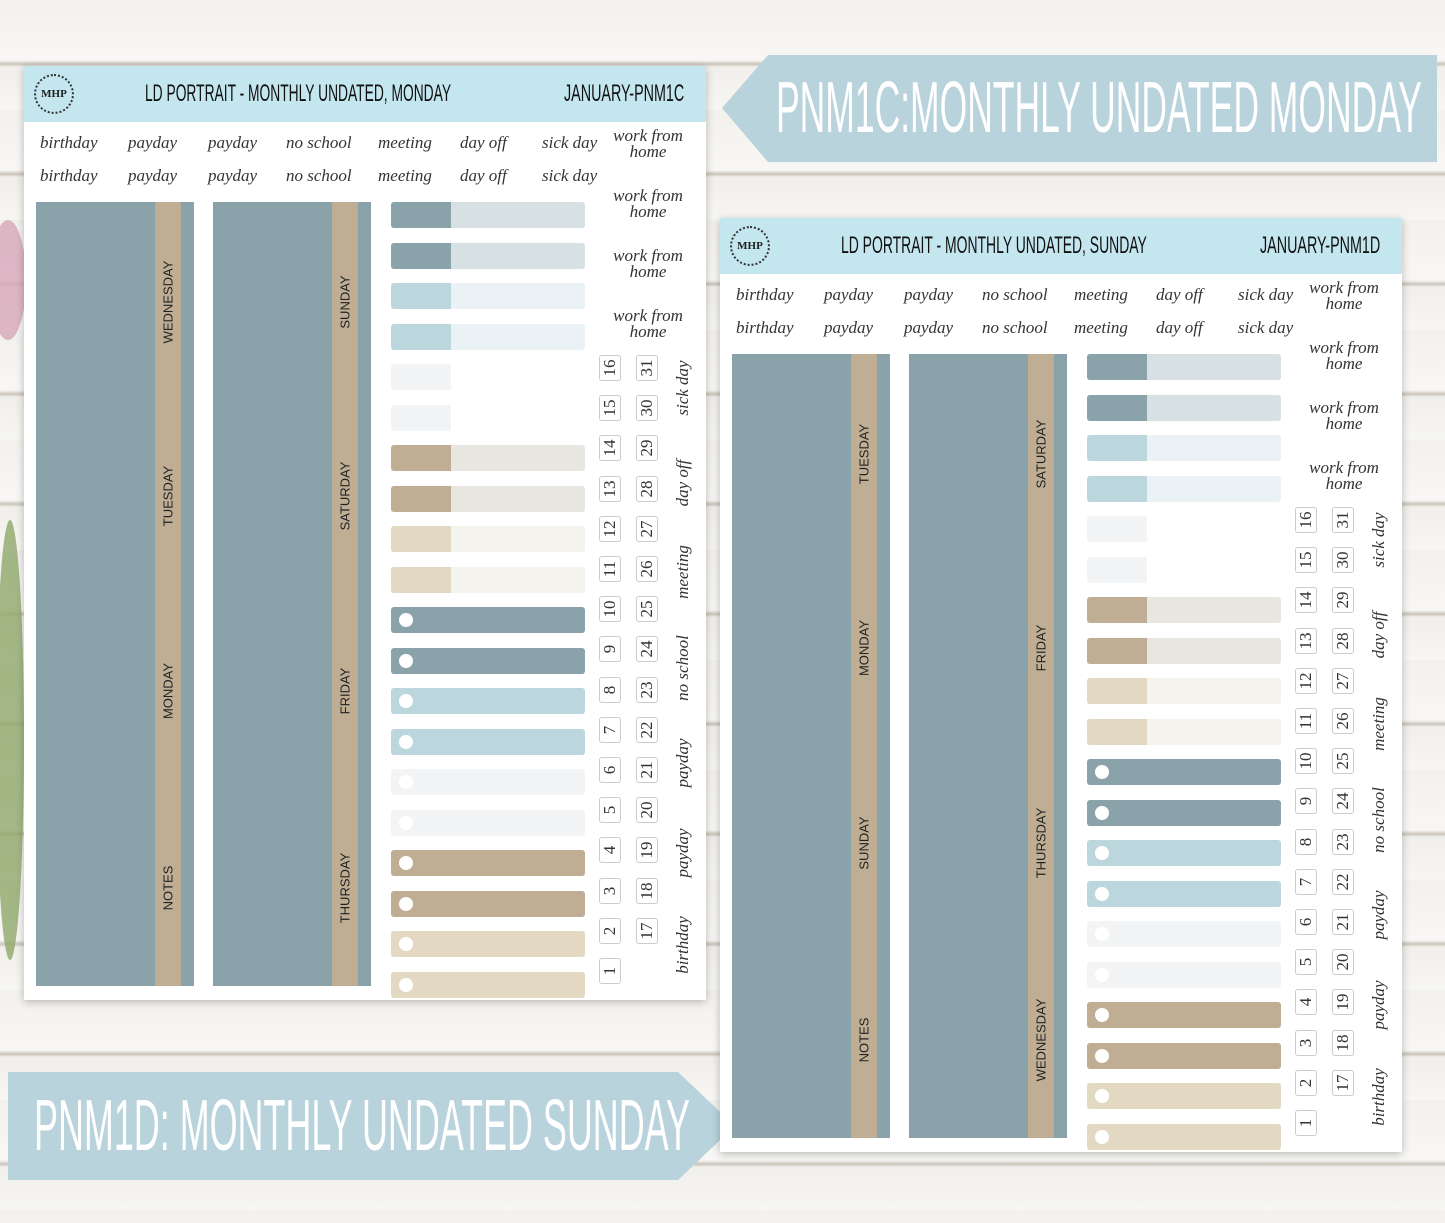 Image resolution: width=1445 pixels, height=1223 pixels. Describe the element at coordinates (610, 971) in the screenshot. I see `number-sticker: 1` at that location.